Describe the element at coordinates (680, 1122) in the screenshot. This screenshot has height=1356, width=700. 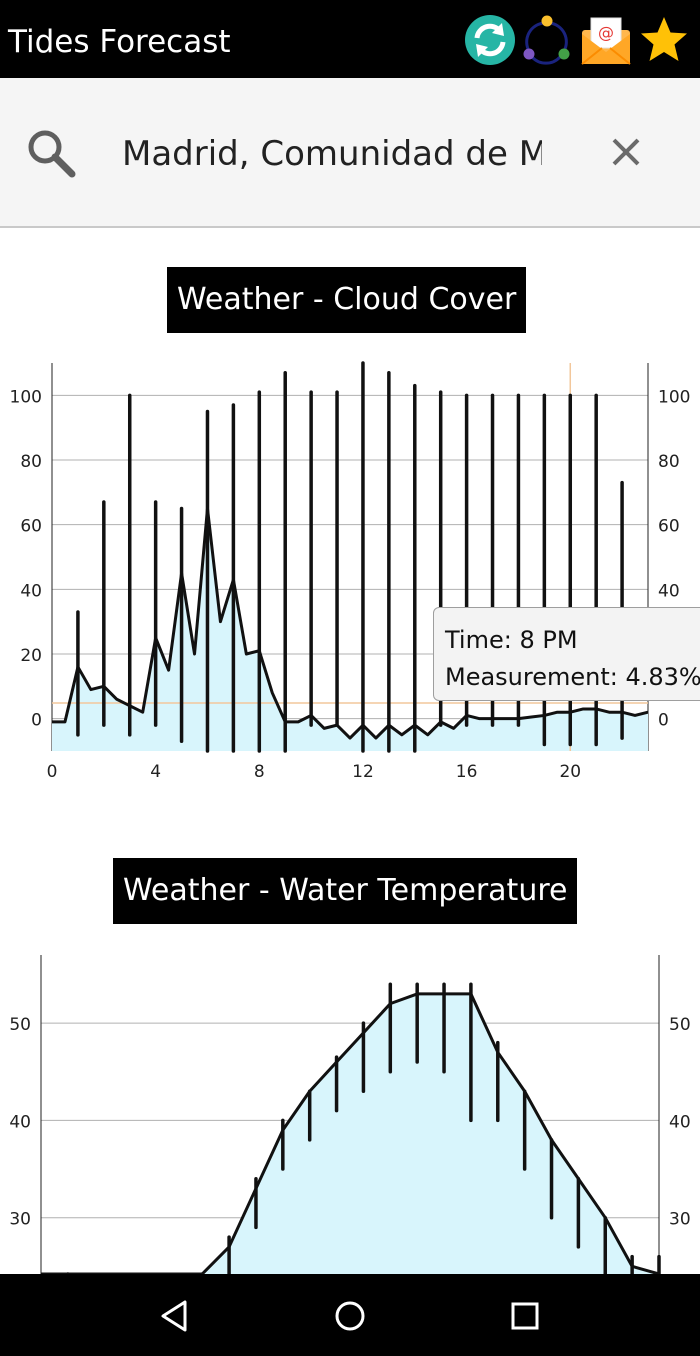
I see `water-y-tick-label-right: 40` at that location.